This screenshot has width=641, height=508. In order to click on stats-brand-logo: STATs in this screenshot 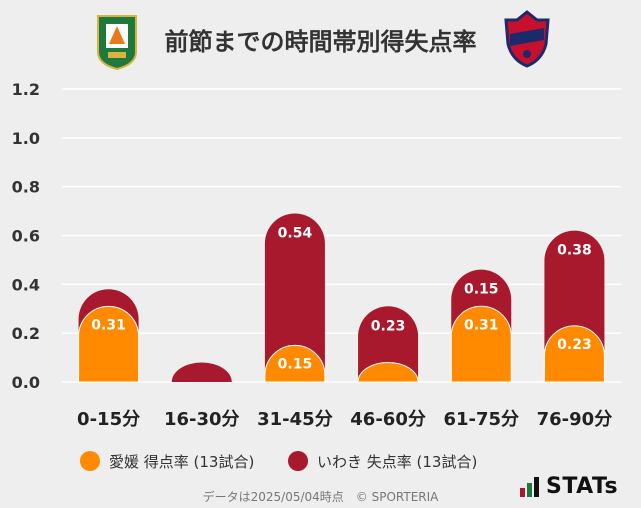, I will do `click(569, 486)`.